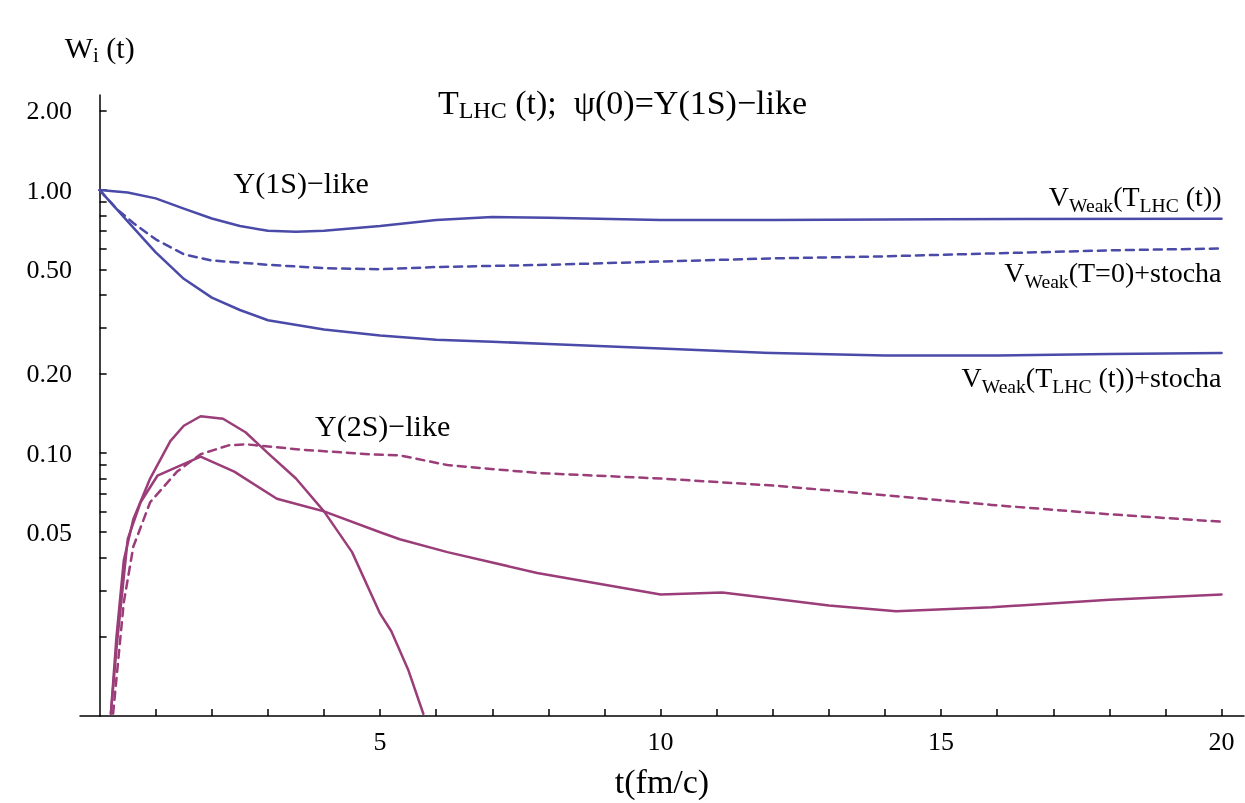 The image size is (1245, 803). I want to click on y-tick-label: 1.00, so click(49, 190).